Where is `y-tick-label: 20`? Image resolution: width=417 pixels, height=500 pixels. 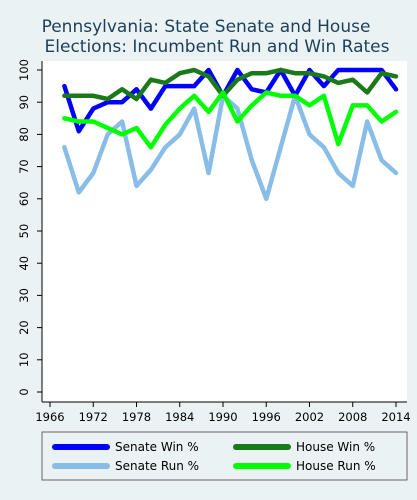 y-tick-label: 20 is located at coordinates (24, 327).